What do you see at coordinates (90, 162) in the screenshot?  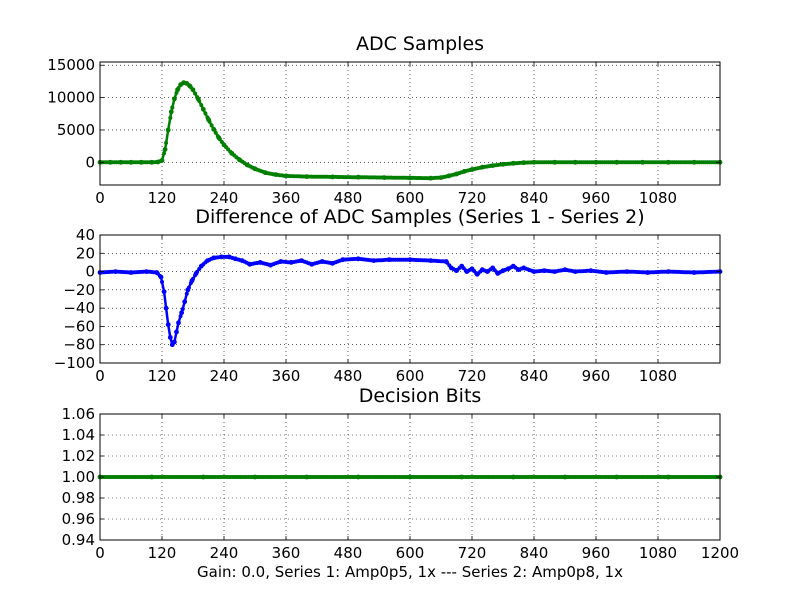 I see `y-tick-label: 0` at bounding box center [90, 162].